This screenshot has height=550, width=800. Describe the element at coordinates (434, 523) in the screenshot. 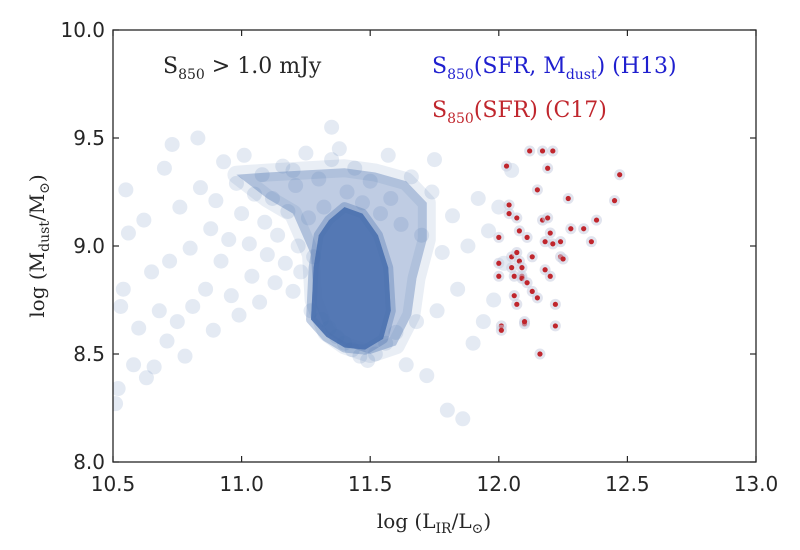

I see `x-axis-label: log (LIR/L⊙)` at that location.